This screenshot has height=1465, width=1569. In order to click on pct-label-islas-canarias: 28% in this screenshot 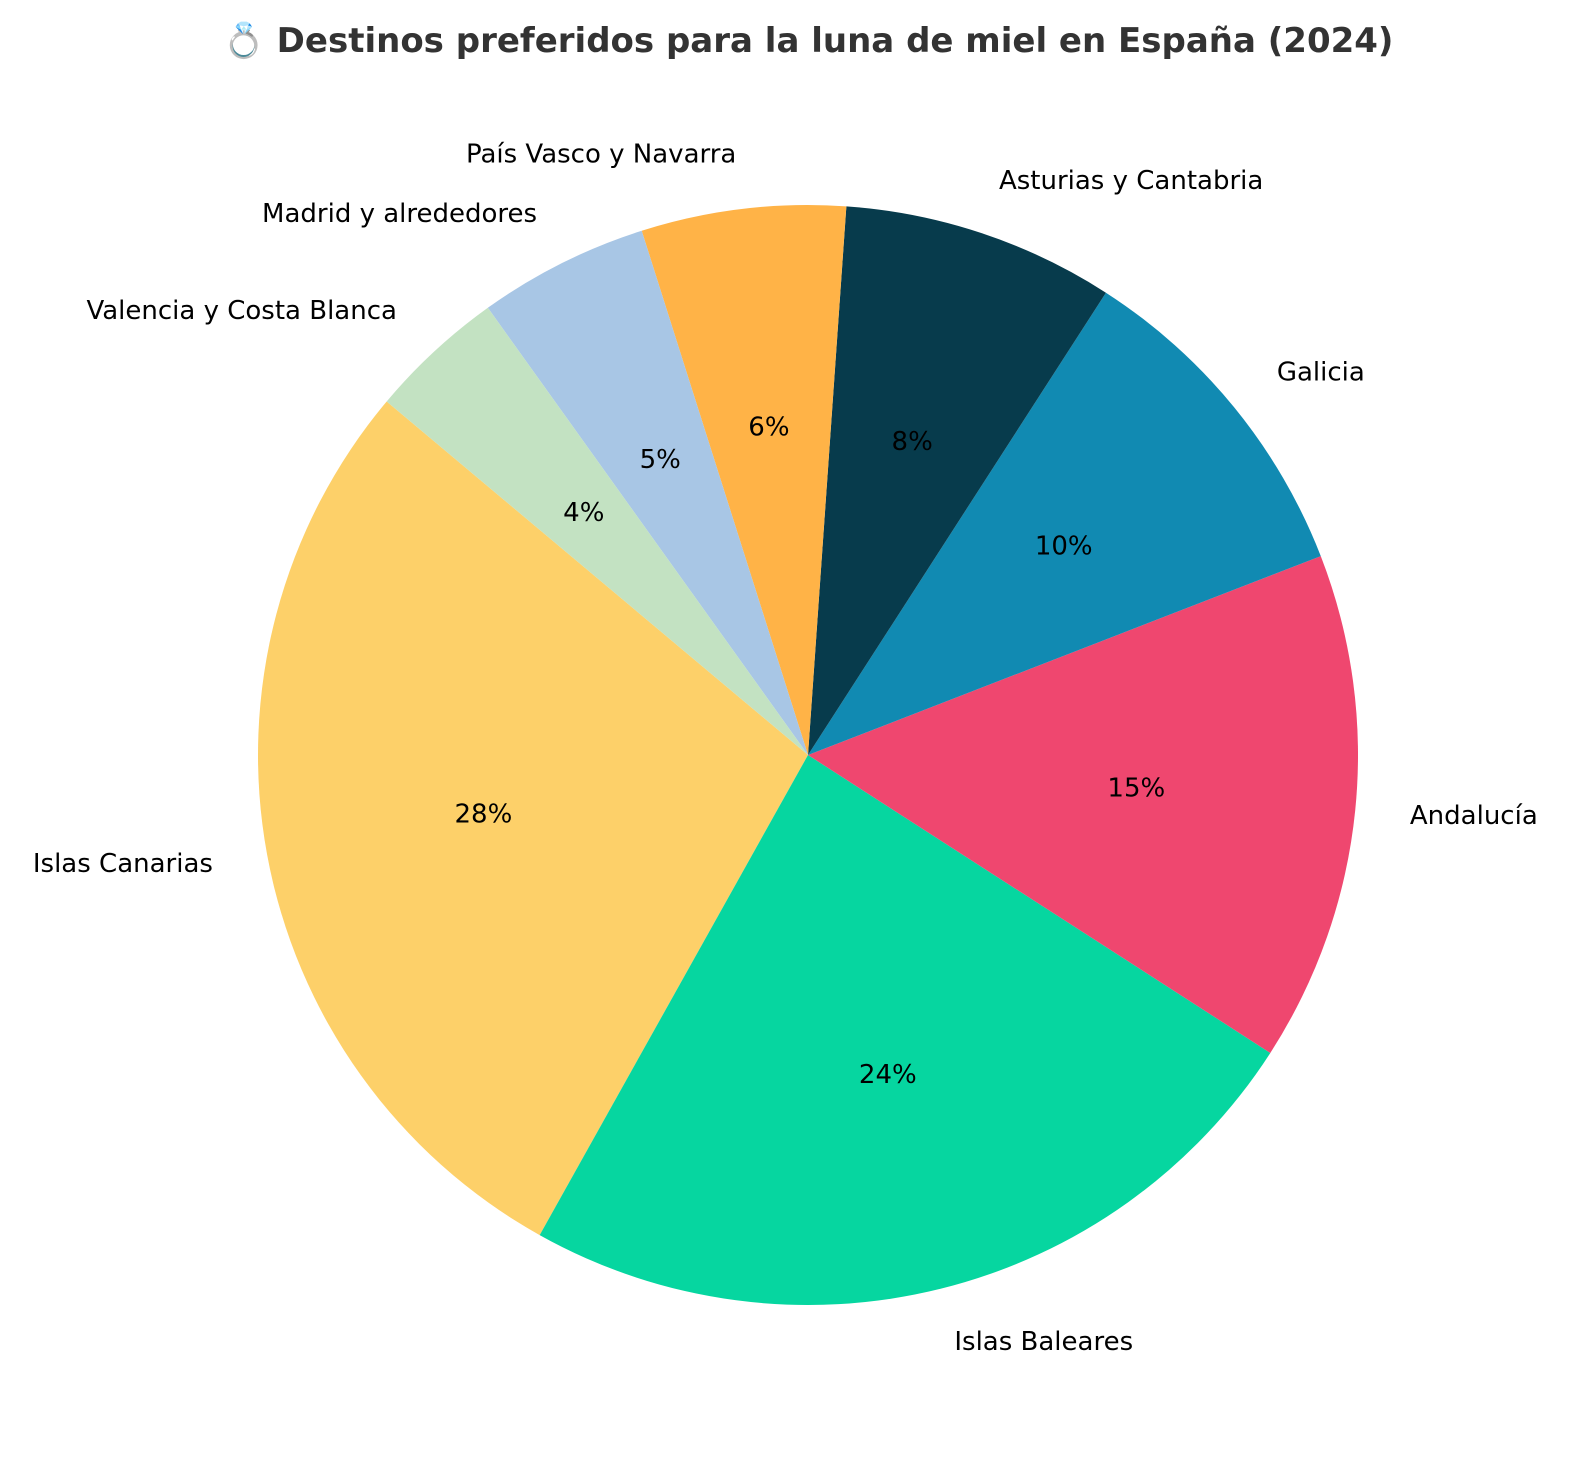, I will do `click(484, 815)`.